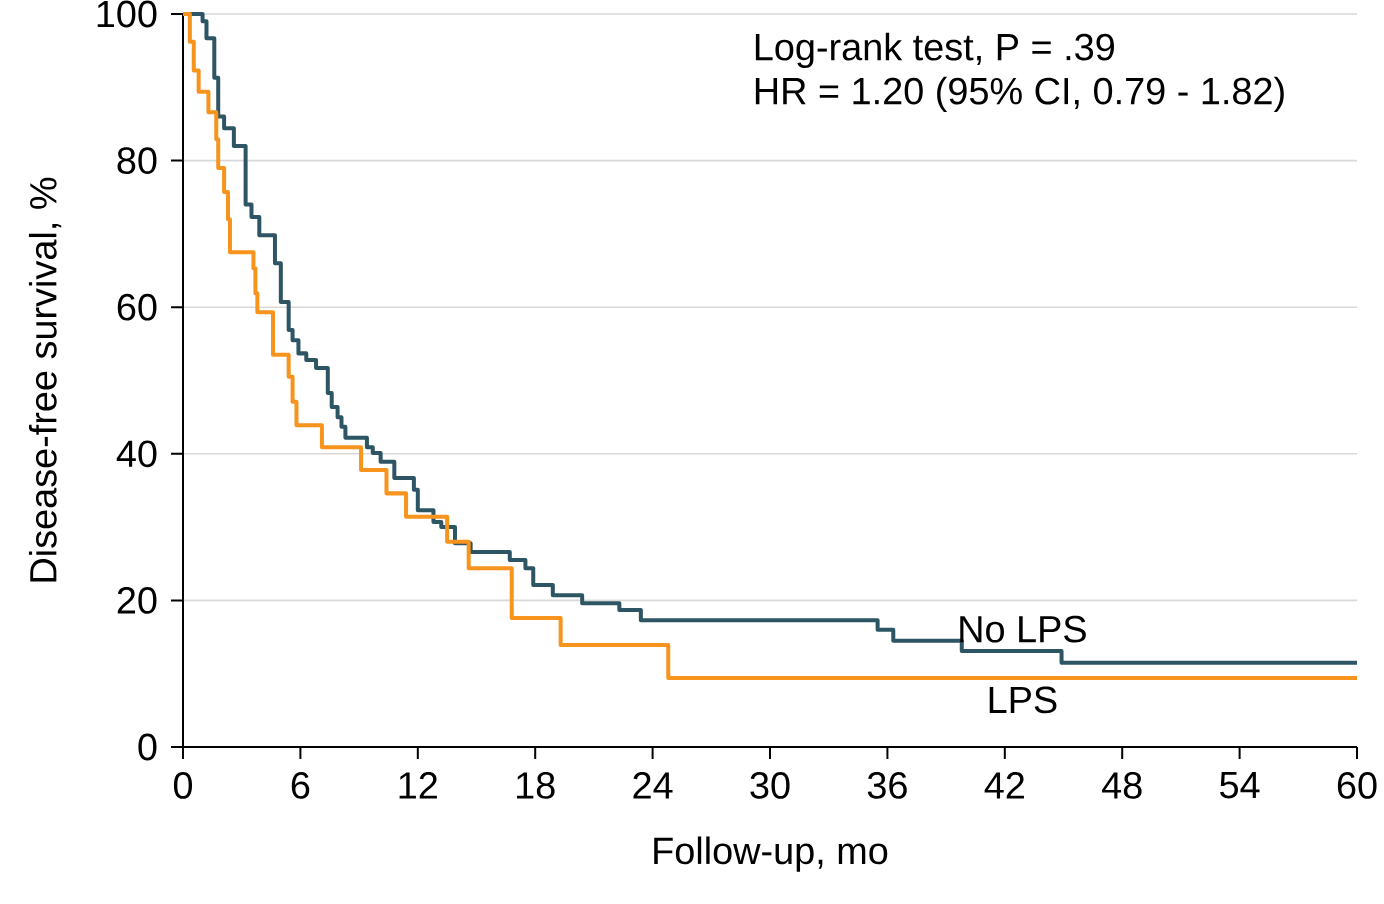 This screenshot has height=904, width=1384. What do you see at coordinates (770, 785) in the screenshot?
I see `x-tick-label: 30` at bounding box center [770, 785].